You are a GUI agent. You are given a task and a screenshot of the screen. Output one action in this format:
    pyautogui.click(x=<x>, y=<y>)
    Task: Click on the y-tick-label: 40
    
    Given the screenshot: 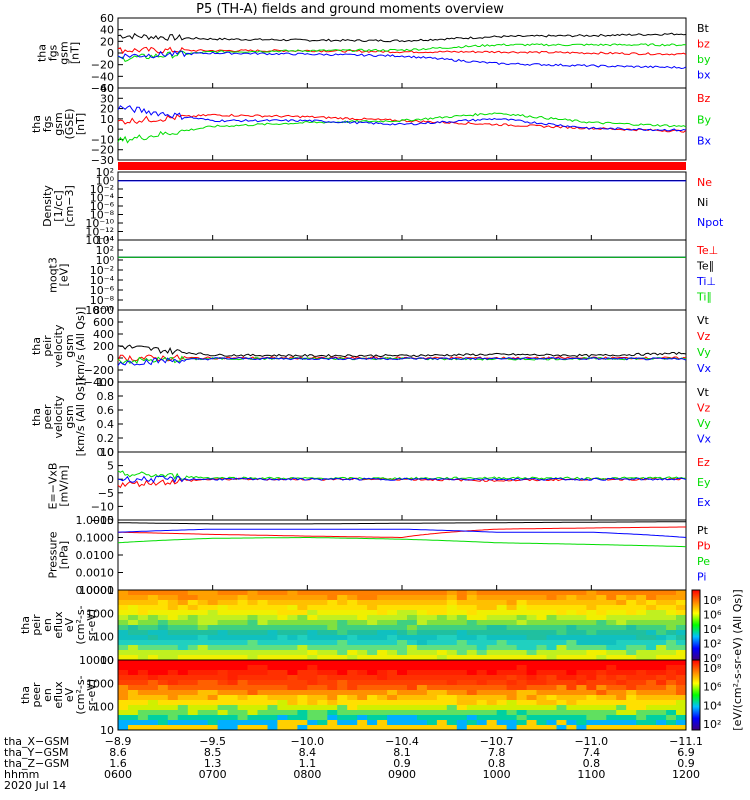 What is the action you would take?
    pyautogui.click(x=107, y=88)
    